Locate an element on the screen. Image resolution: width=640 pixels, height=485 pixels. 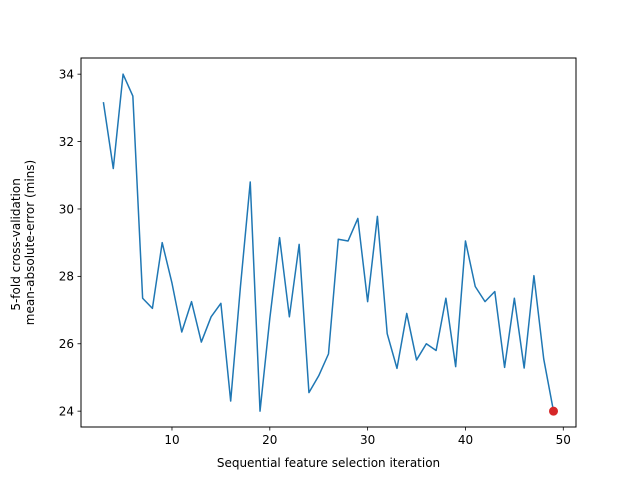
y-tick-label: 34 is located at coordinates (66, 74).